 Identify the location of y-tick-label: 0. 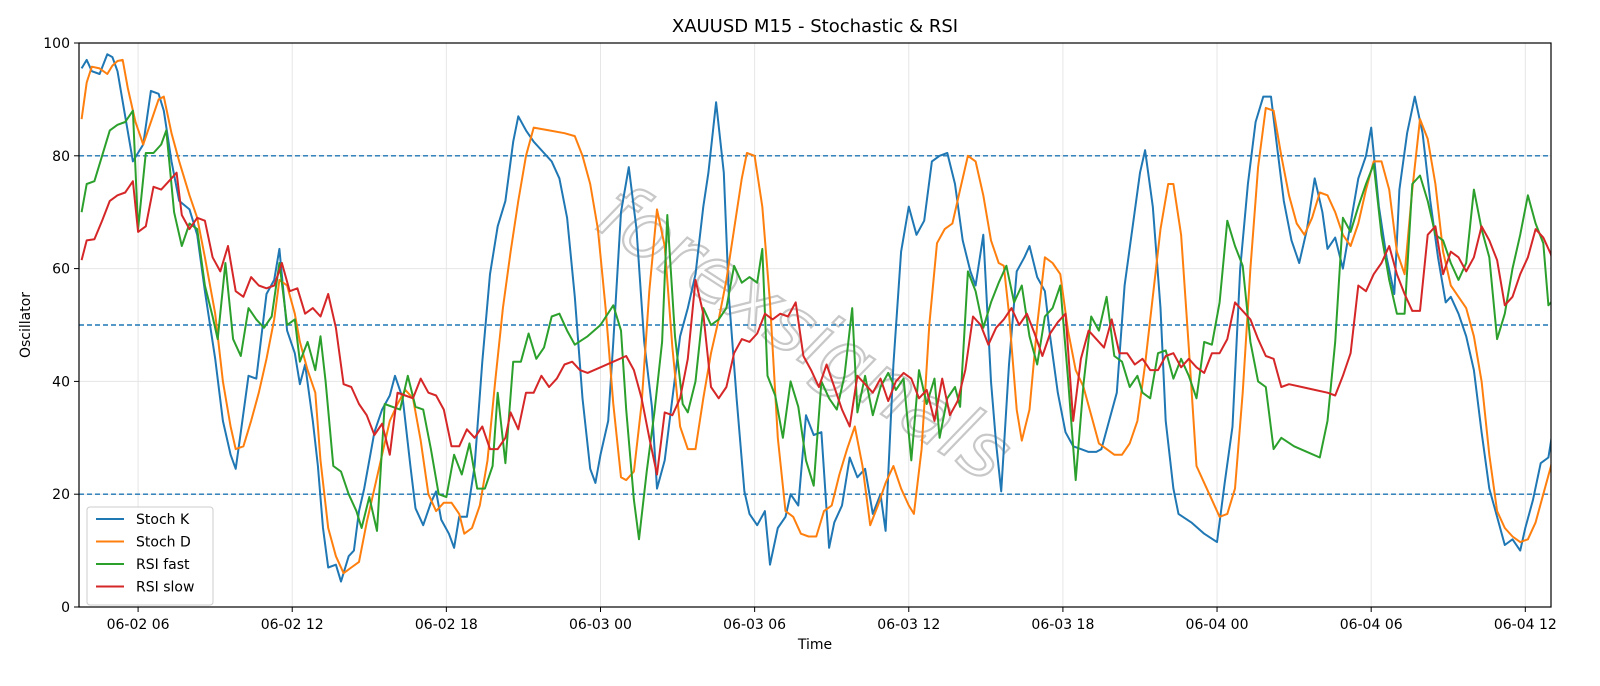
(65, 608).